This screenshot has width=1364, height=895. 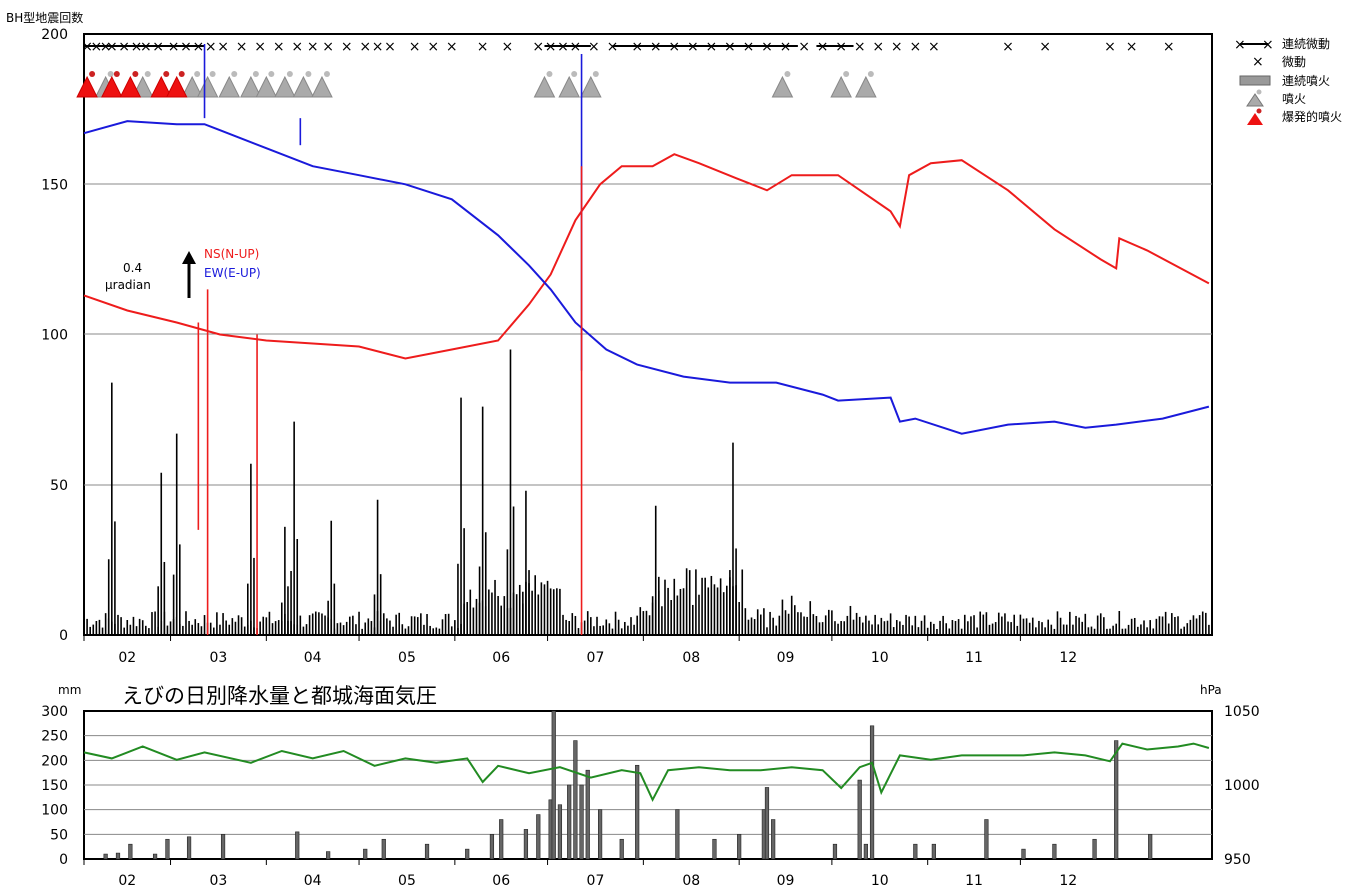 I want to click on lower-month-label: 10, so click(x=880, y=881).